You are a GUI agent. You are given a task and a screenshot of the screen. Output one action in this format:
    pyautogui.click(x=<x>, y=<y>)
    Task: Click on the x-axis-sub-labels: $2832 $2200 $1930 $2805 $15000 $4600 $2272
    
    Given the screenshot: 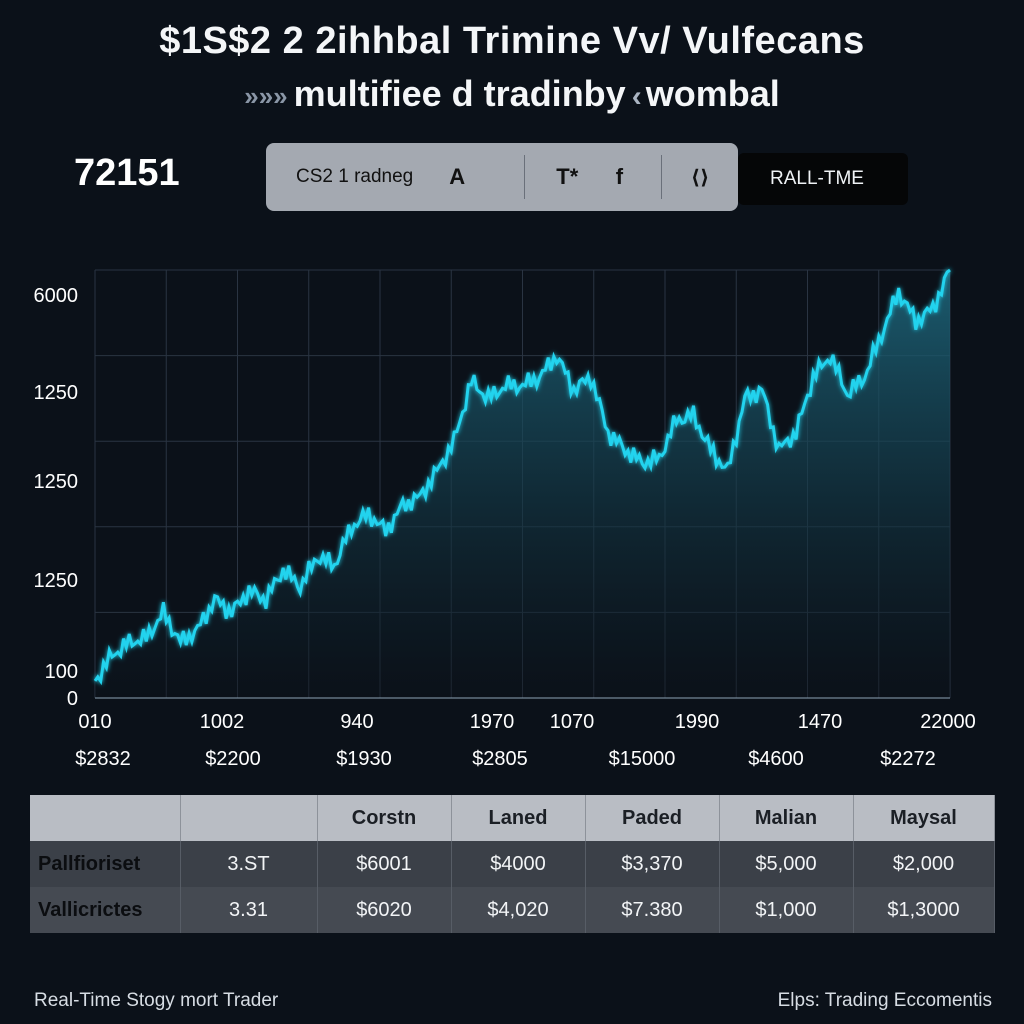 What is the action you would take?
    pyautogui.click(x=505, y=759)
    